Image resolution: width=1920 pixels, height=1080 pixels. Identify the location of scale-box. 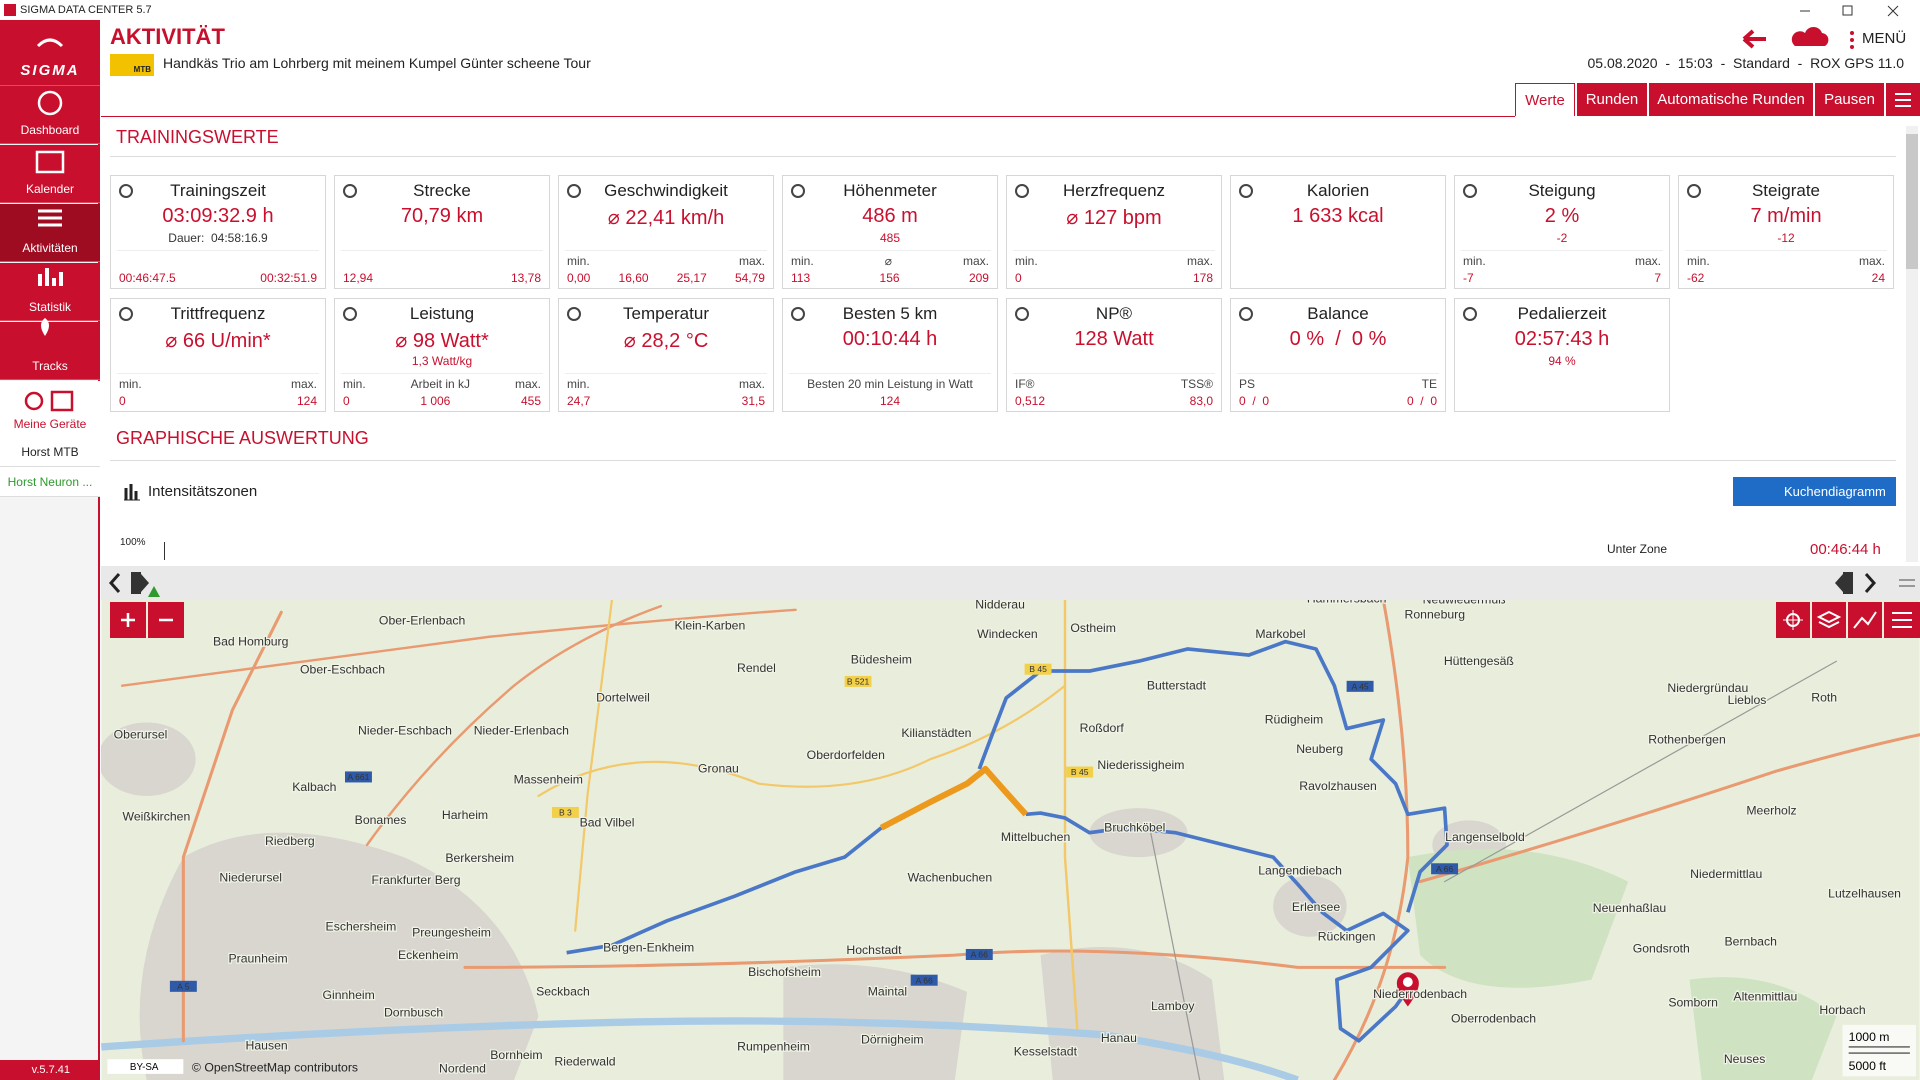
(1879, 1050).